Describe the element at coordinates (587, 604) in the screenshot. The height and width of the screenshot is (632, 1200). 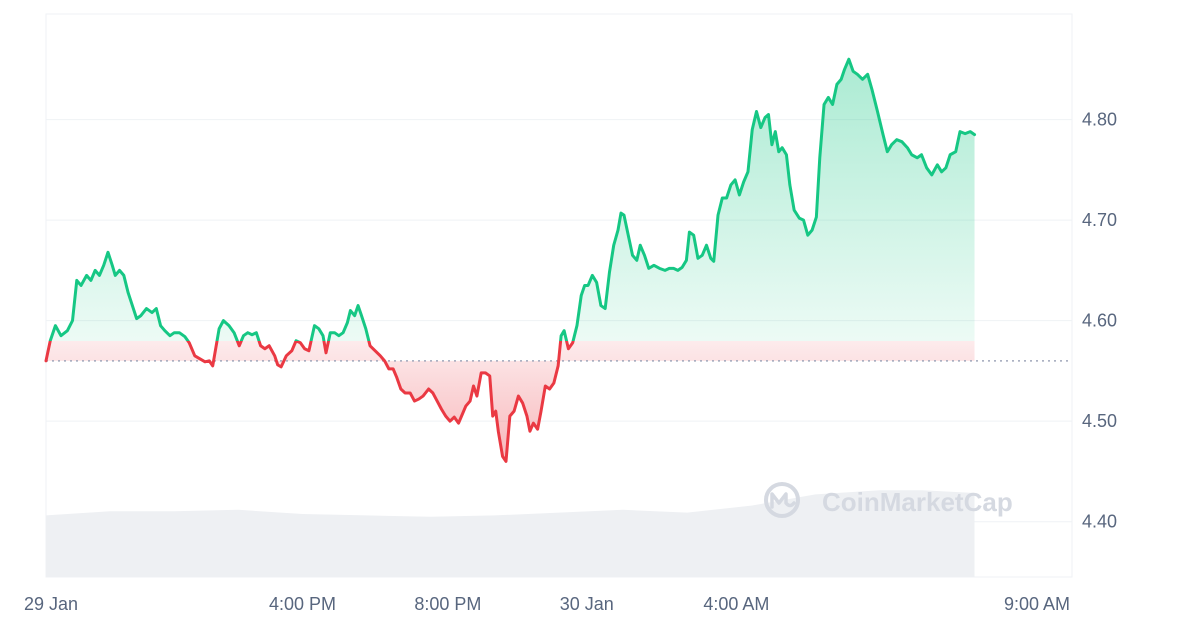
I see `x-tick-label: 30 Jan` at that location.